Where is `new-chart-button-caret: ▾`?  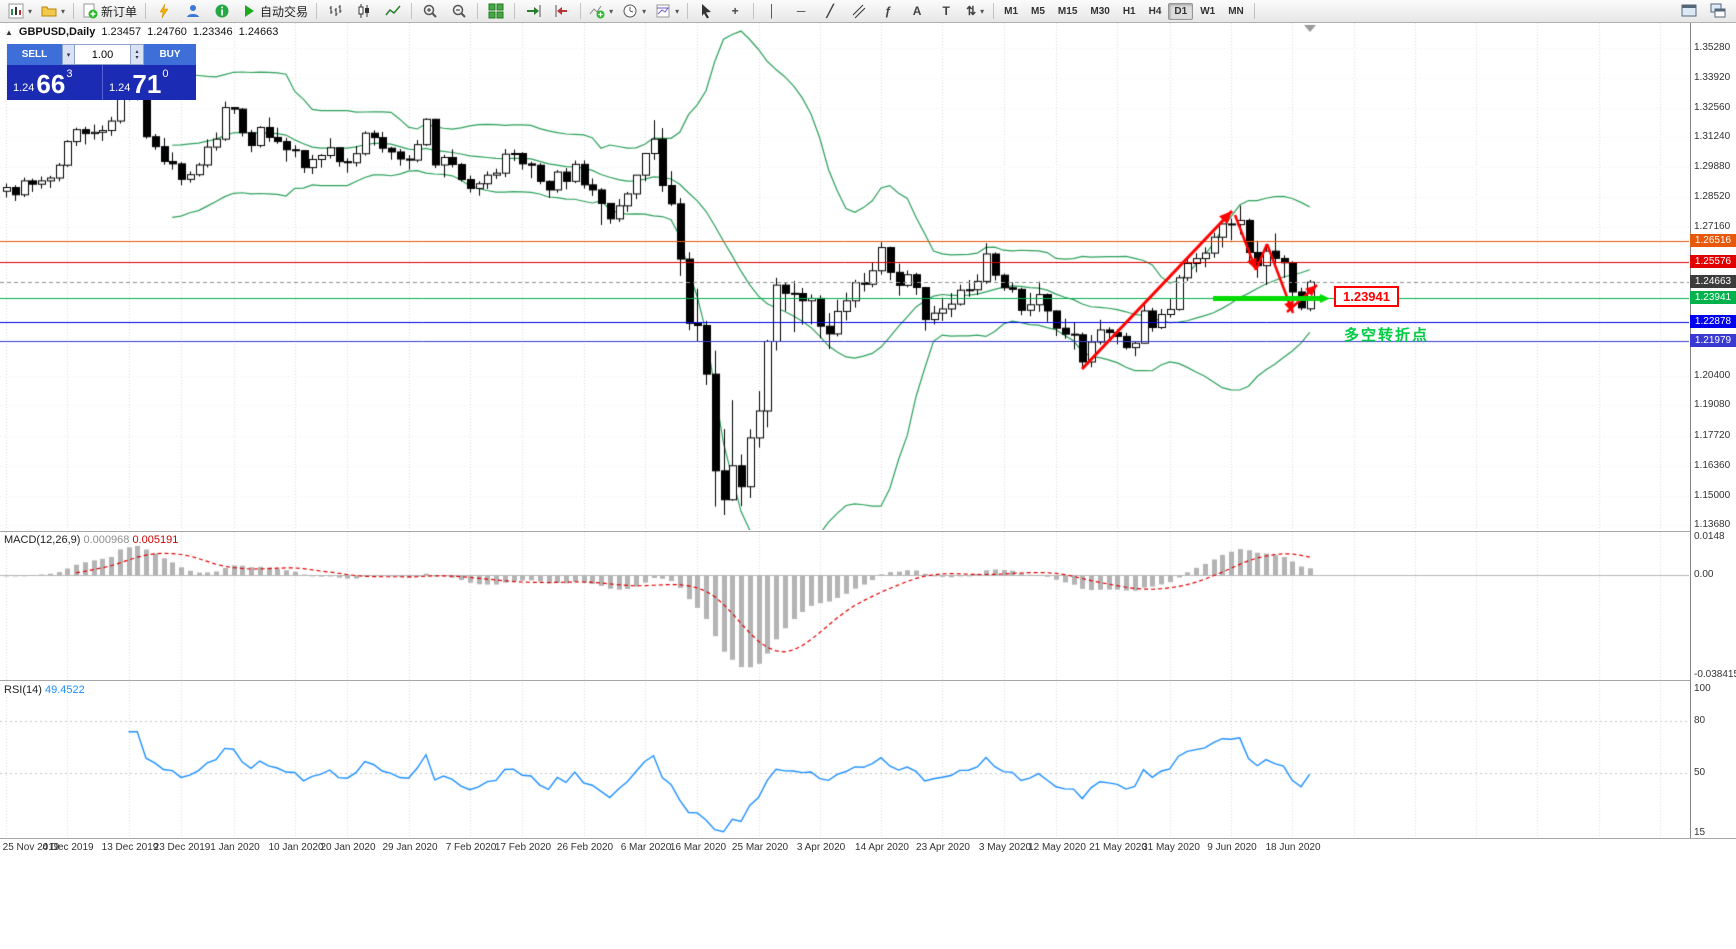
new-chart-button-caret: ▾ is located at coordinates (30, 11).